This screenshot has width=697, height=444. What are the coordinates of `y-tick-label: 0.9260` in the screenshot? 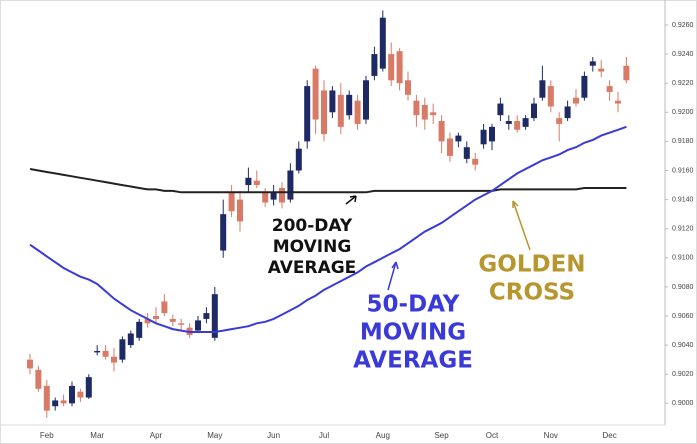 It's located at (683, 25).